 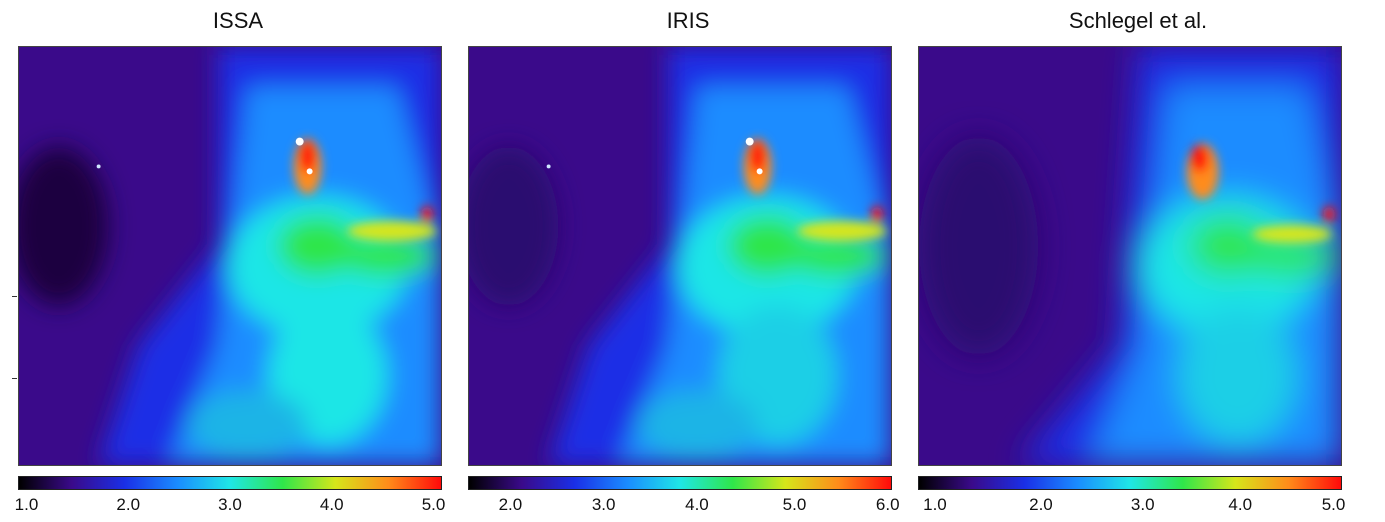 I want to click on colorbar-tick: 6.0, so click(x=887, y=504).